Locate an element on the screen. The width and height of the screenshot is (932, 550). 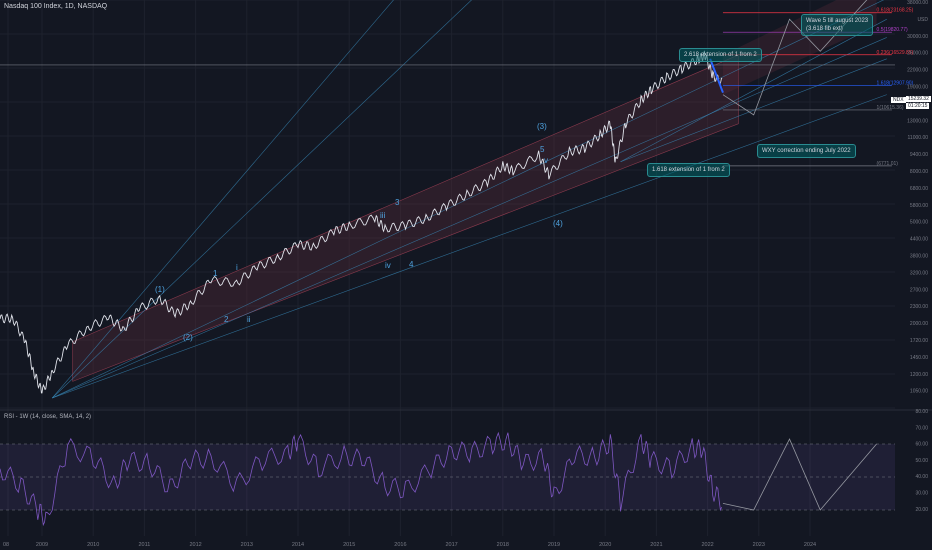
time-tick-label: 2011 is located at coordinates (144, 545).